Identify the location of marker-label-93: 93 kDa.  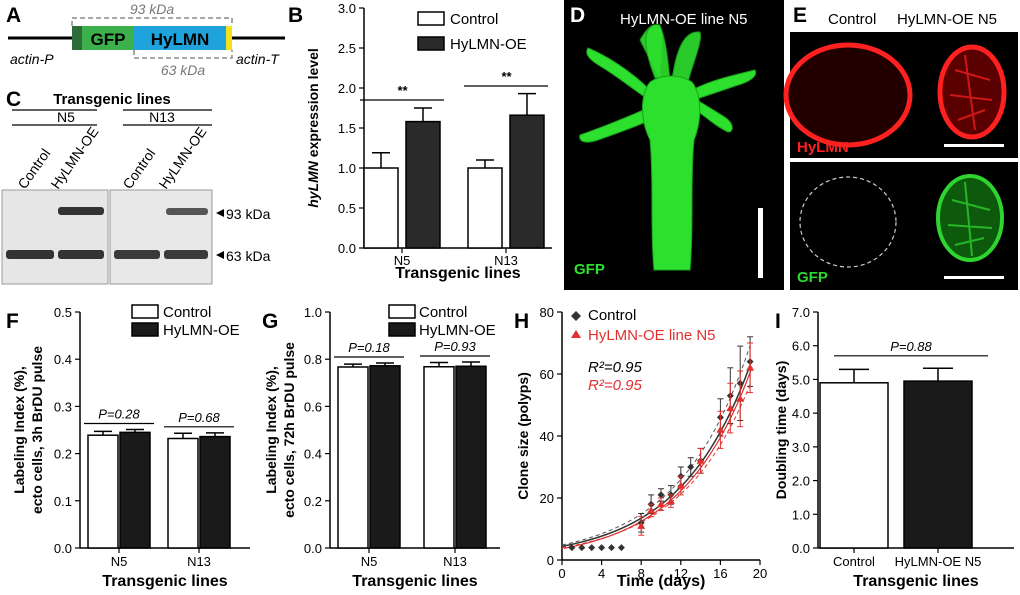
(248, 214).